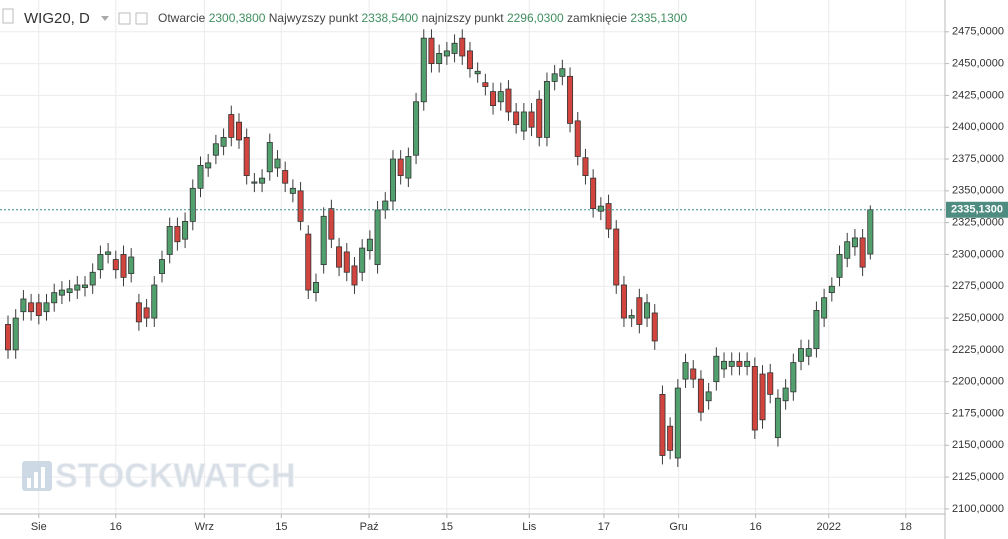 Image resolution: width=1008 pixels, height=539 pixels. Describe the element at coordinates (281, 527) in the screenshot. I see `x-tick-label: 15` at that location.